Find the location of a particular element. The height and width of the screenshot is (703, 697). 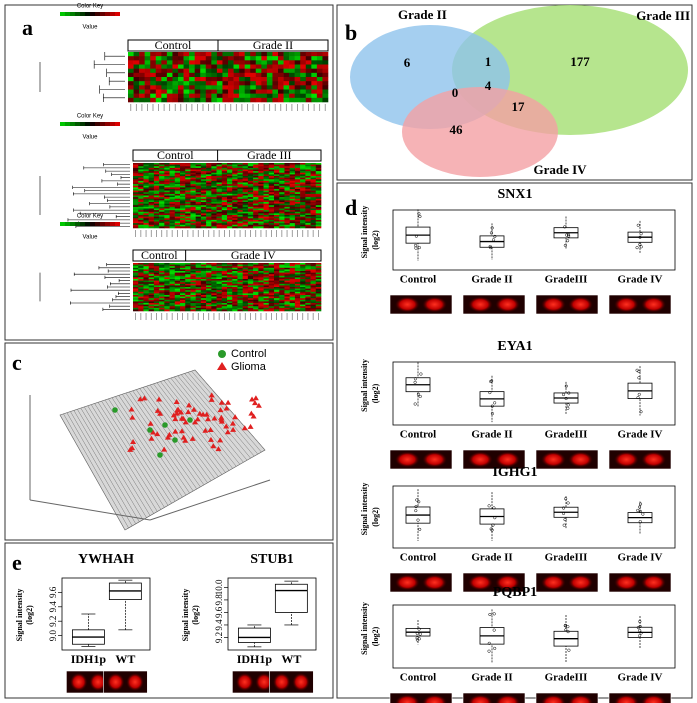

x-tick-label: Grade IV is located at coordinates (640, 280).